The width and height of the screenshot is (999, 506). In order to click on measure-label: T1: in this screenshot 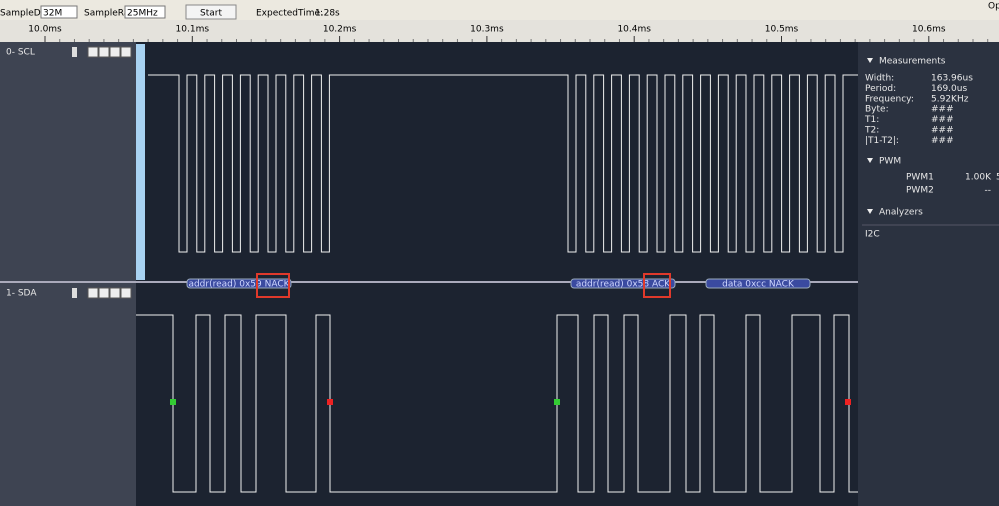, I will do `click(871, 120)`.